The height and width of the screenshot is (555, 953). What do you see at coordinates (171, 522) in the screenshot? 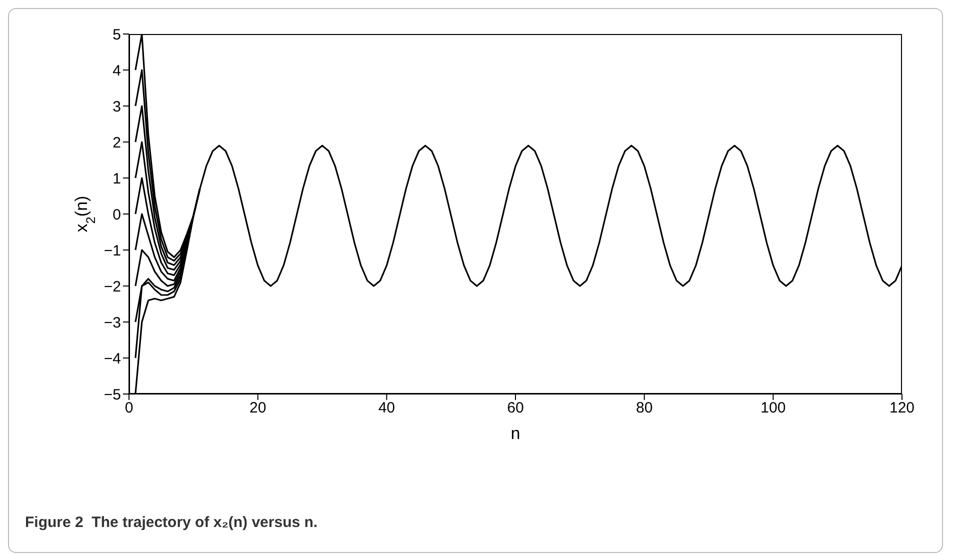
I see `caption: Figure 2 The trajectory of x₂(n) versus n.` at bounding box center [171, 522].